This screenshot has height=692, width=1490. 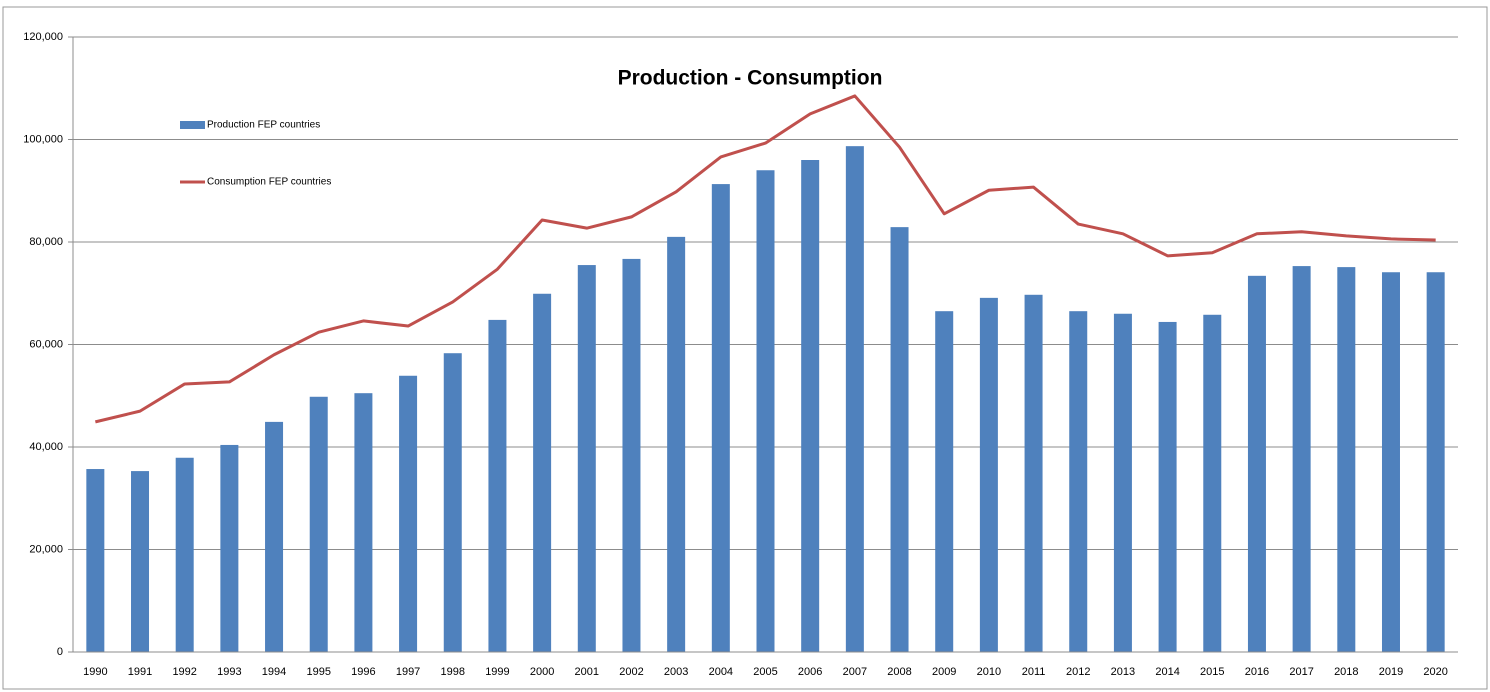 What do you see at coordinates (631, 672) in the screenshot?
I see `x-tick-label: 2002` at bounding box center [631, 672].